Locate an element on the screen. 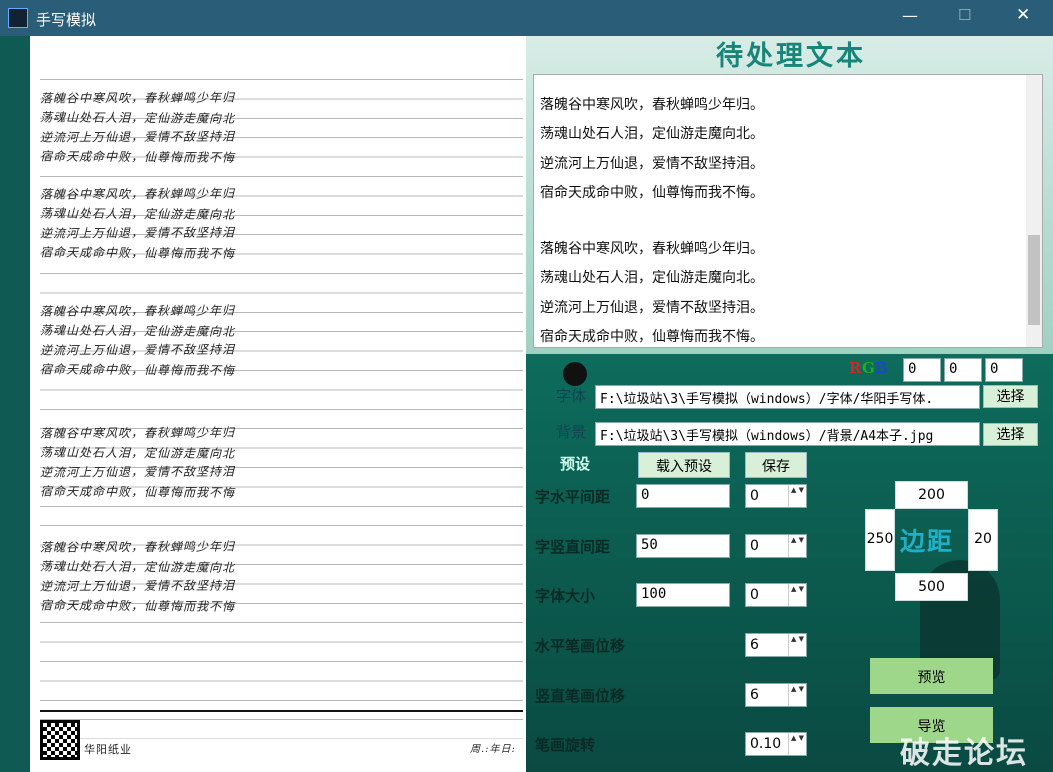  minimize-button: — is located at coordinates (910, 15).